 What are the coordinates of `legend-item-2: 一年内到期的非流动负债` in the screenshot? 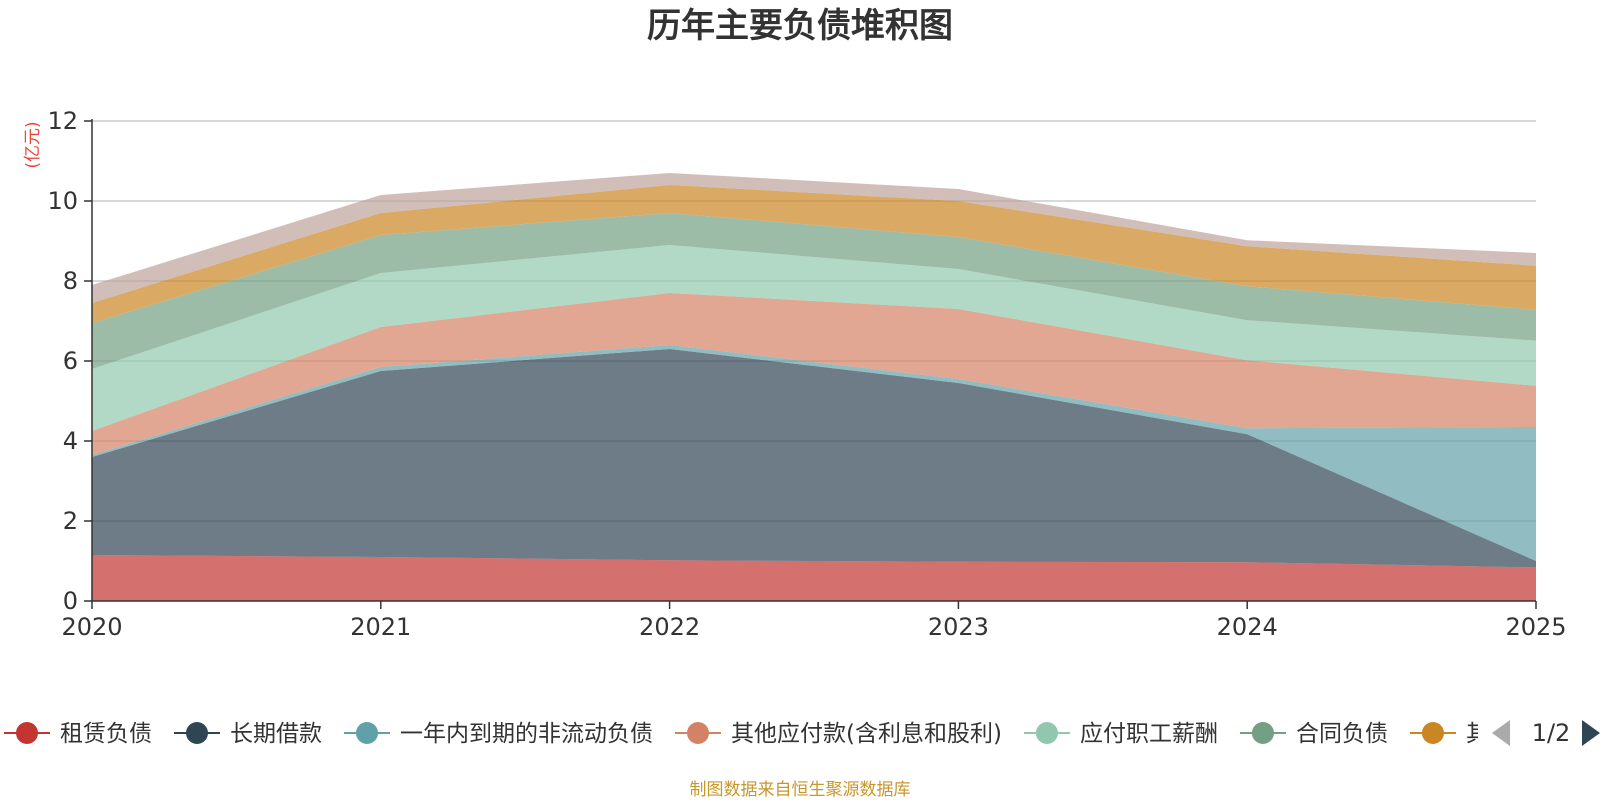 It's located at (498, 734).